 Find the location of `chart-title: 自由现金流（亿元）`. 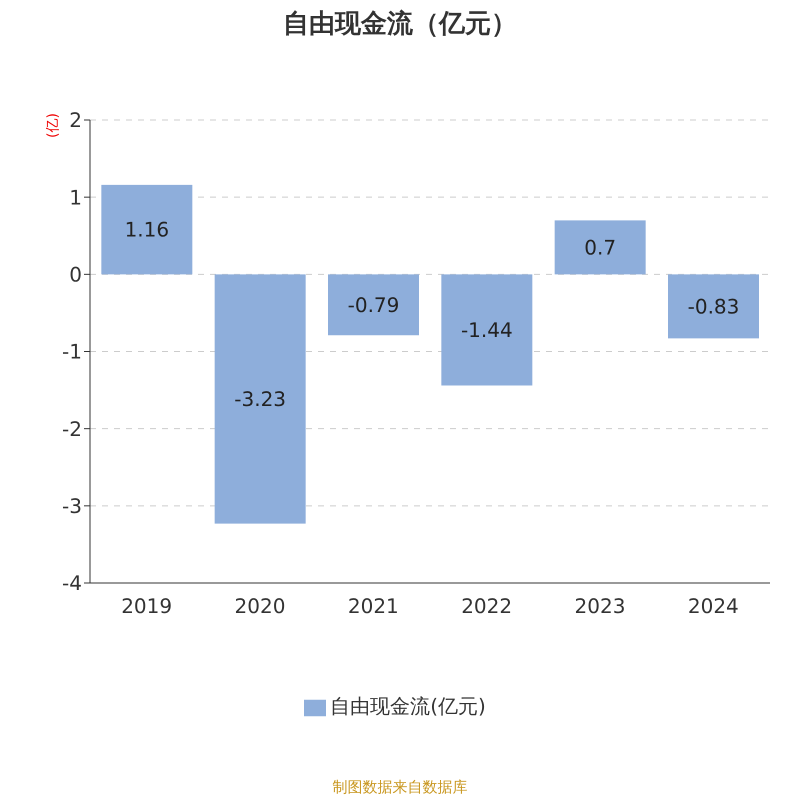

chart-title: 自由现金流（亿元） is located at coordinates (400, 24).